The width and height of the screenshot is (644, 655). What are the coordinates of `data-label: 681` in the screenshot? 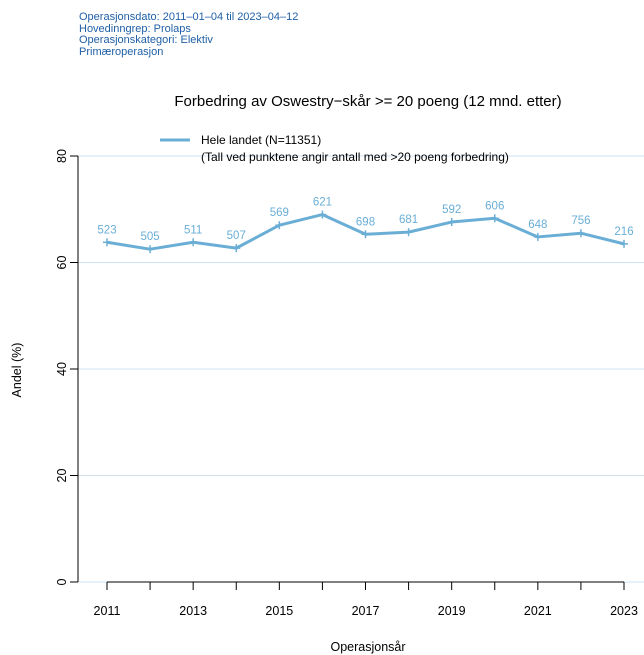 It's located at (408, 220).